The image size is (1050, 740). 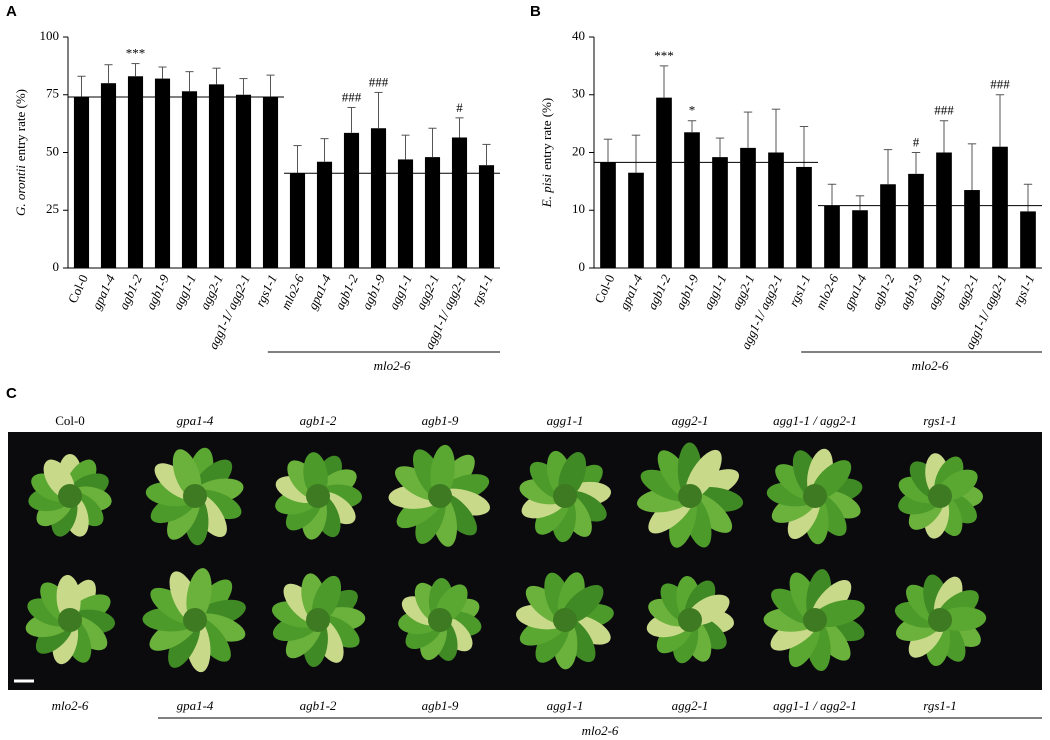 I want to click on photo-label: rgs1-1, so click(x=939, y=705).